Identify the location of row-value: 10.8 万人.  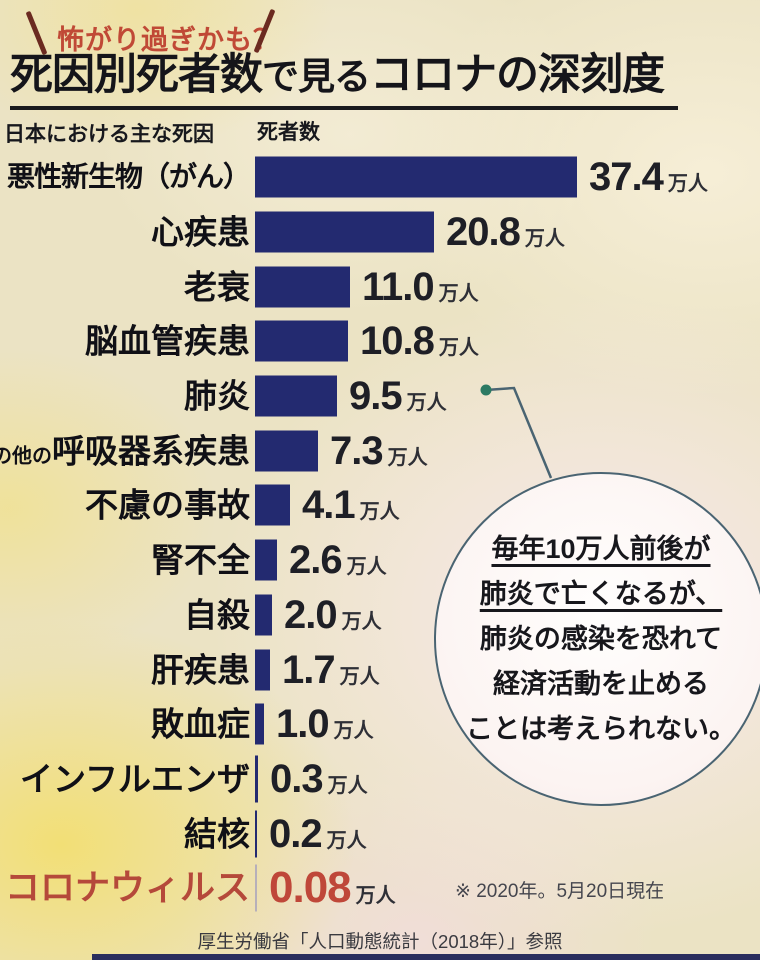
(419, 341).